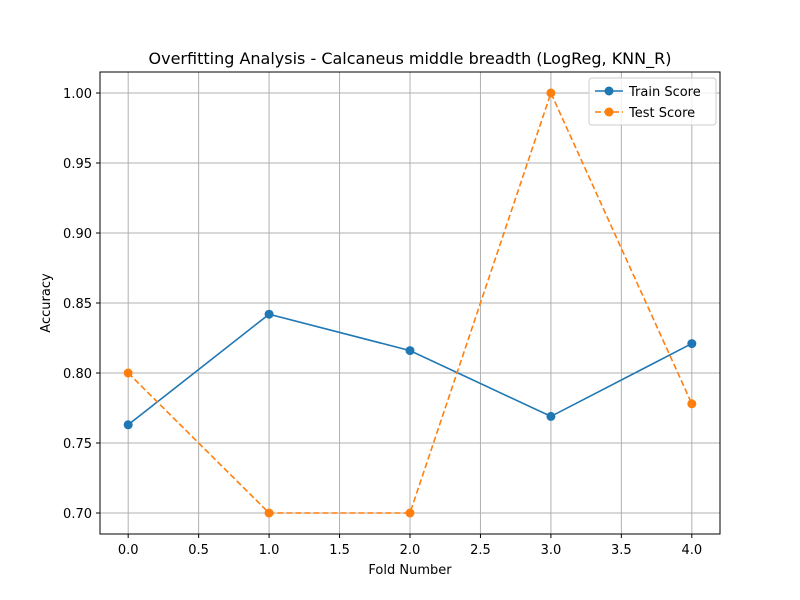 The width and height of the screenshot is (800, 600). I want to click on x-tick-label: 3.5, so click(621, 550).